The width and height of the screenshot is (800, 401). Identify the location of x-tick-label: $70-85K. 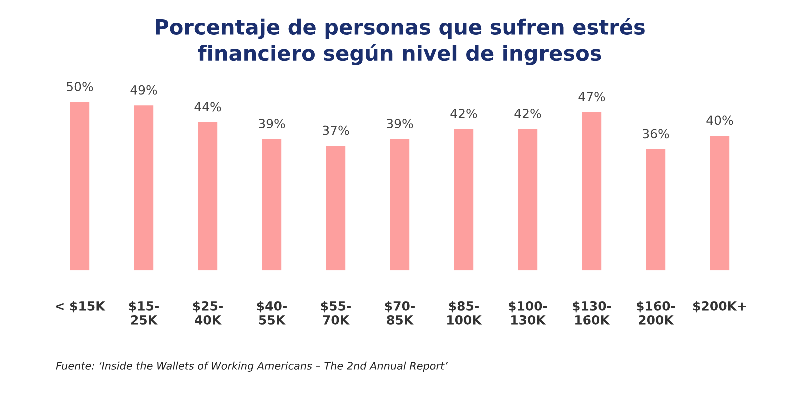
(400, 313).